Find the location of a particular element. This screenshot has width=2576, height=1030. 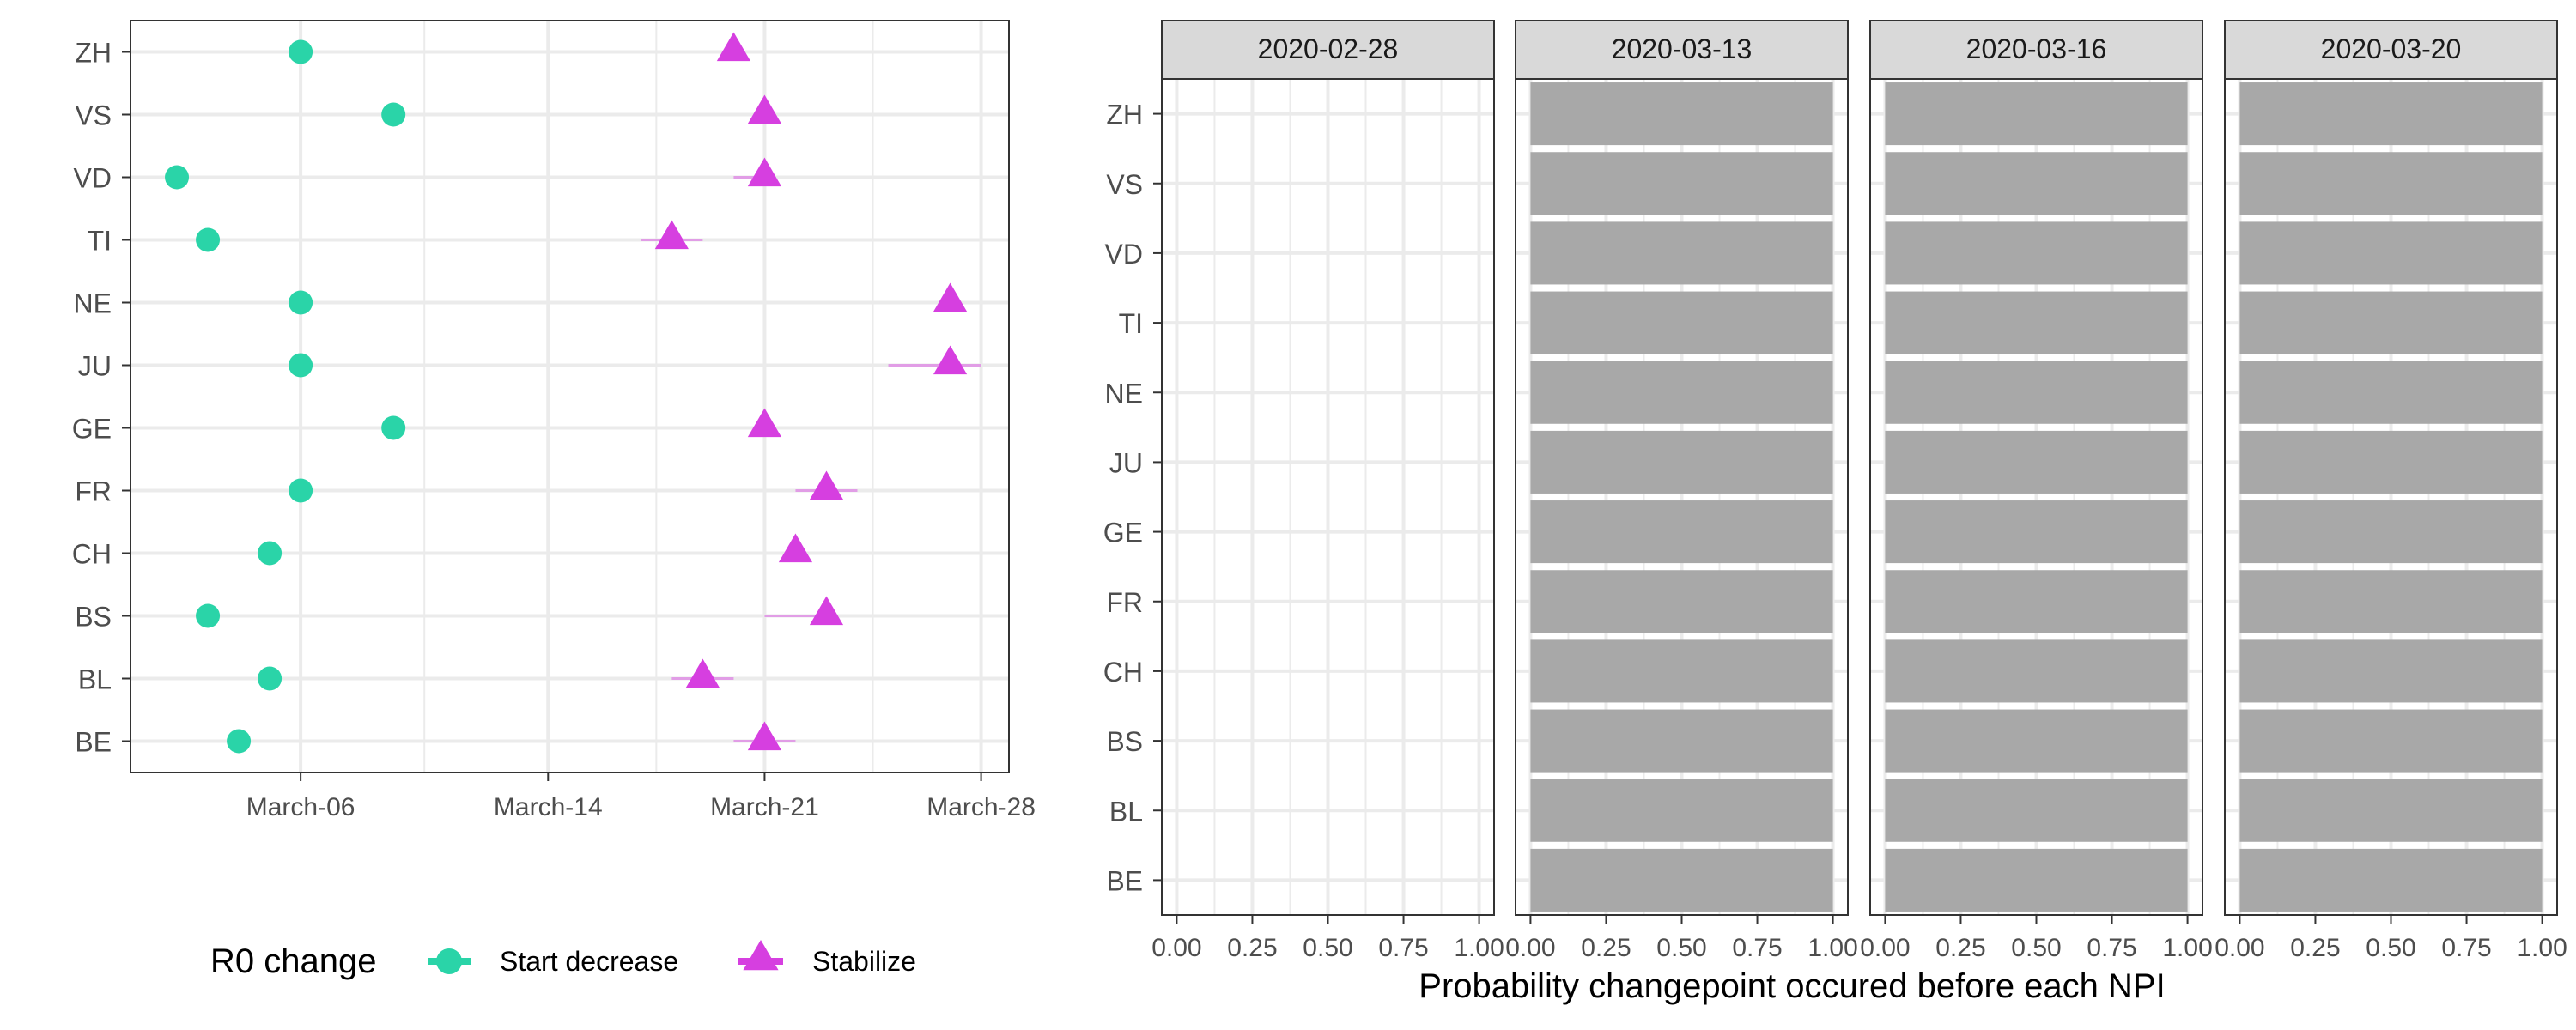

facet-strip-label: 2020-03-20 is located at coordinates (2391, 48).